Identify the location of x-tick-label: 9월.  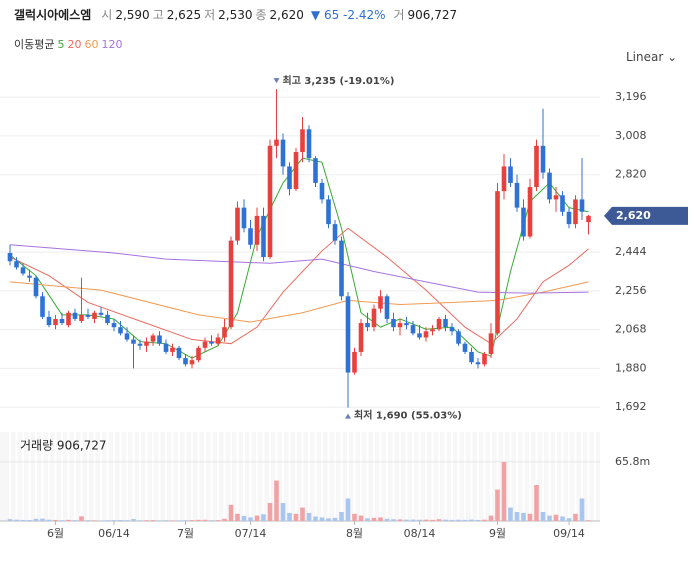
(497, 533).